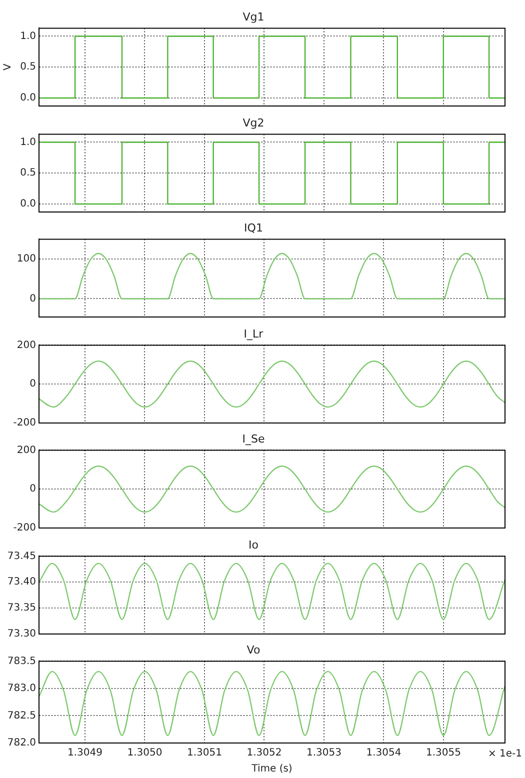 The image size is (525, 778). I want to click on x-tick-label: 1.3050, so click(144, 753).